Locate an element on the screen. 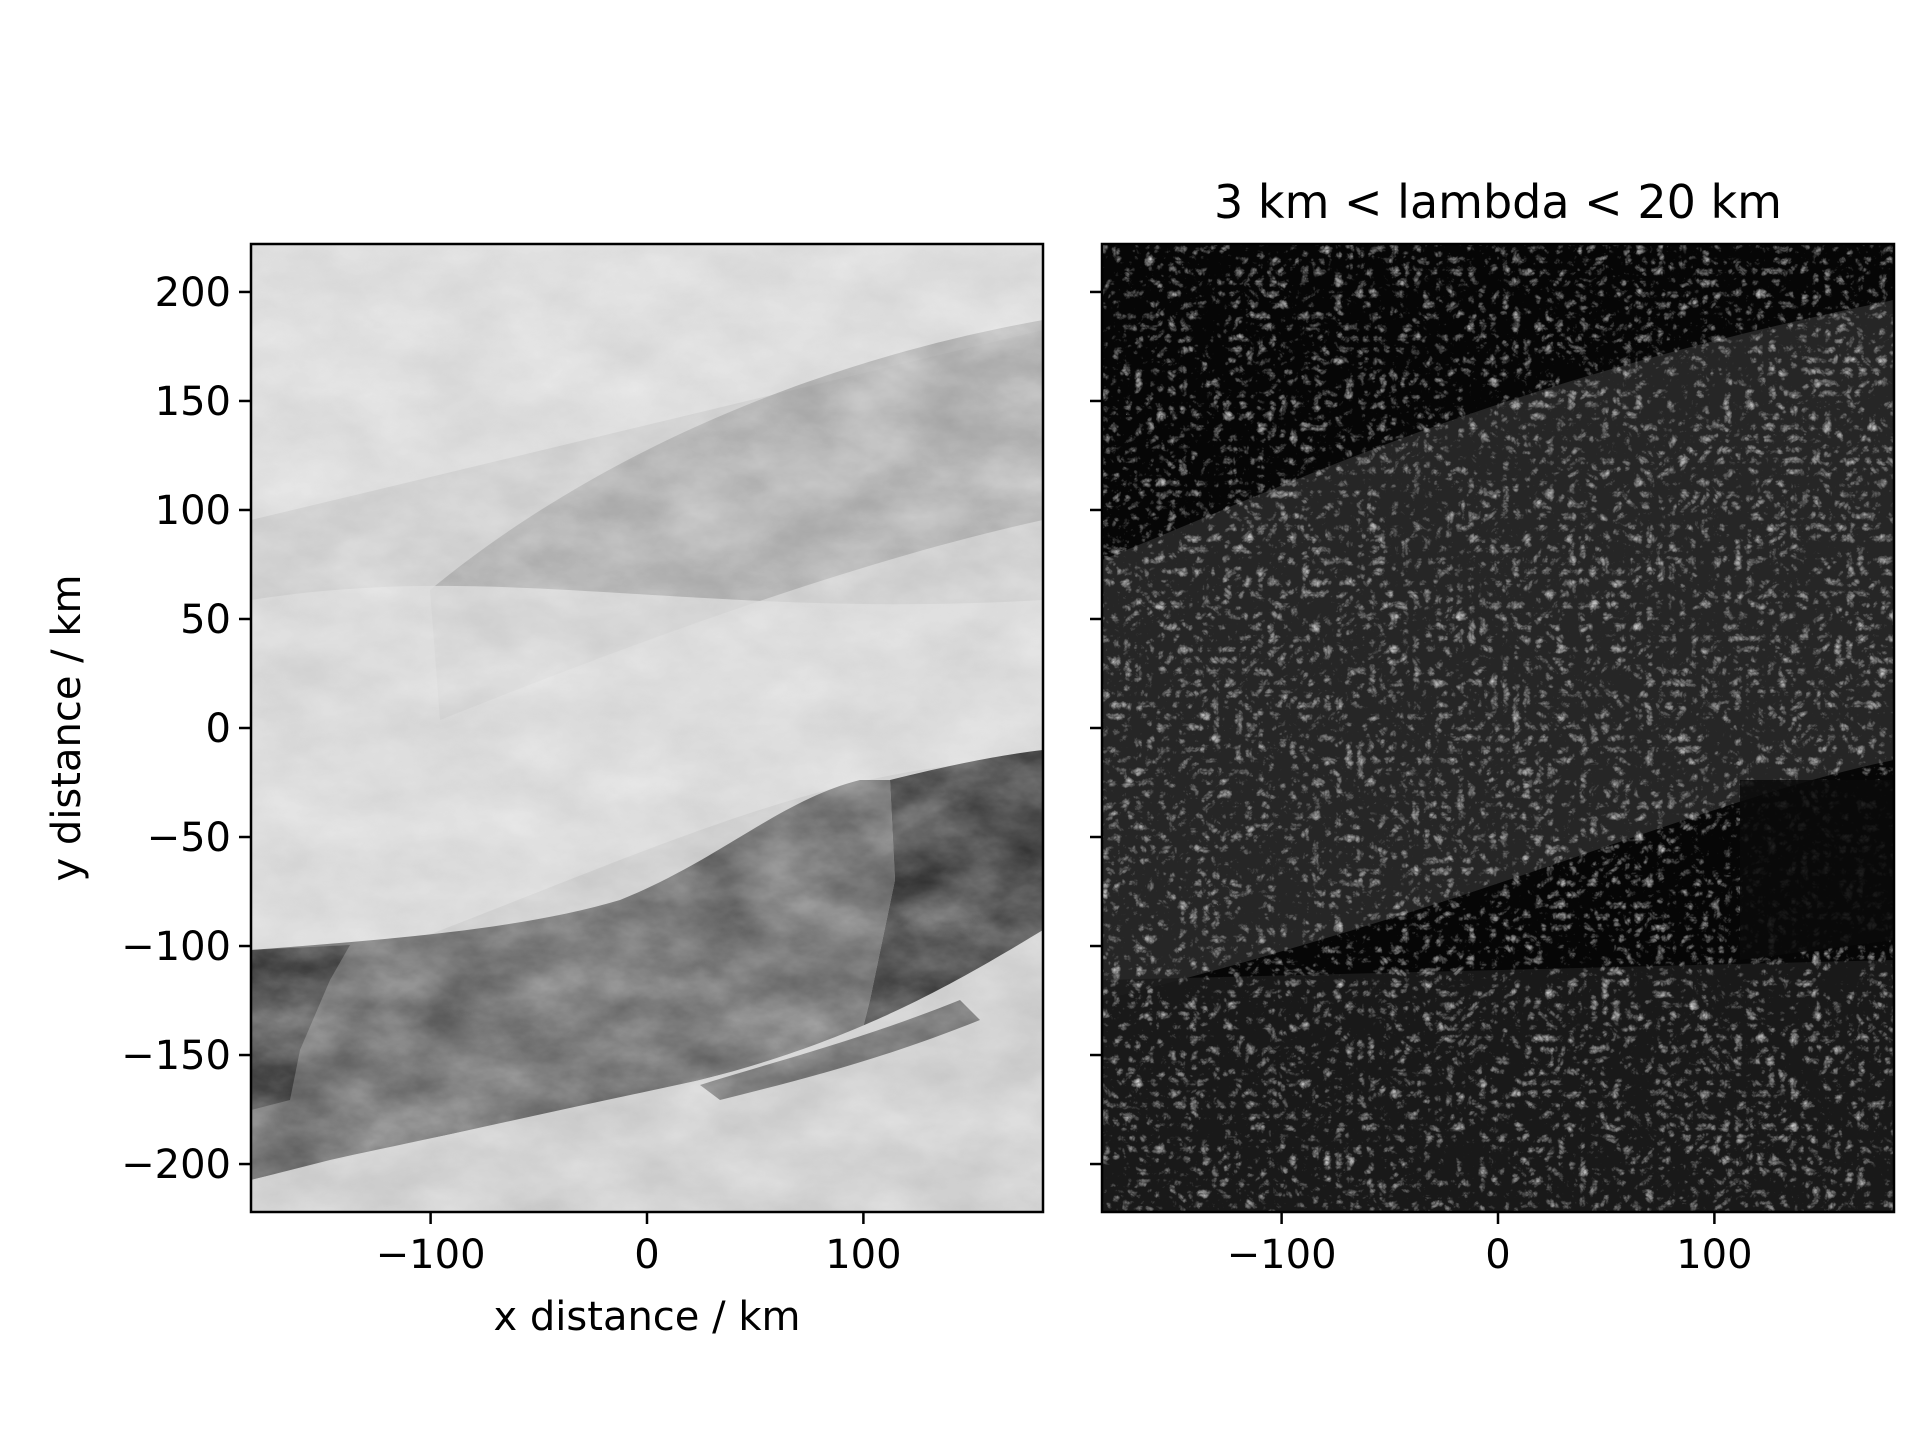  left-y-tick-label: −200 is located at coordinates (176, 1165).